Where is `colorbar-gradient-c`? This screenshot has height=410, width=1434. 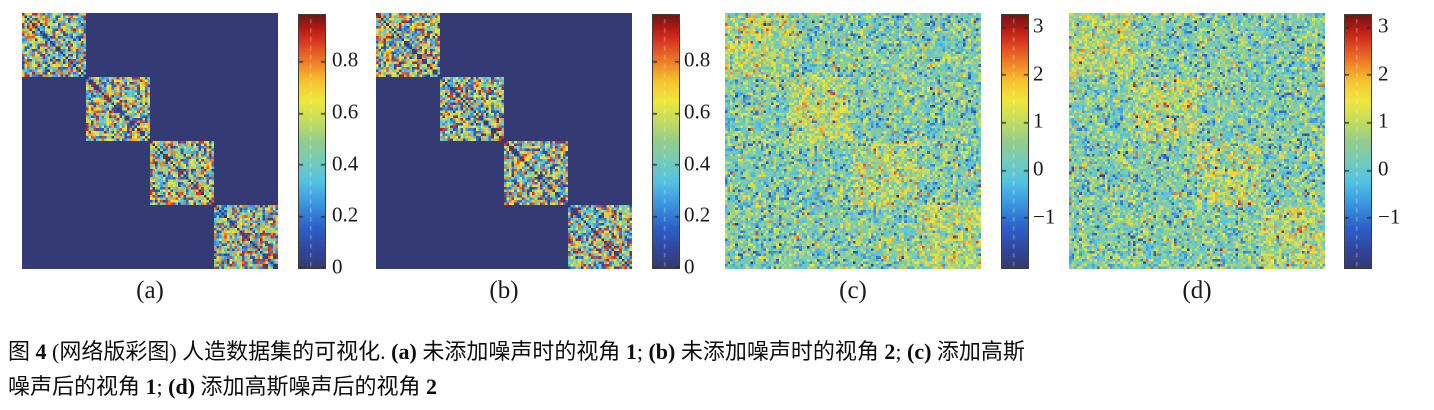 colorbar-gradient-c is located at coordinates (1015, 141).